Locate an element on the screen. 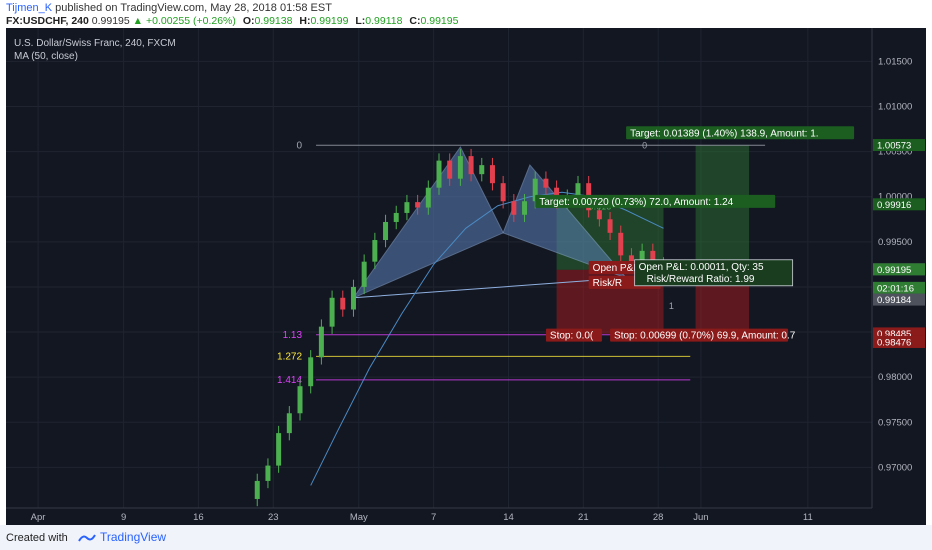 This screenshot has width=932, height=550. time-axis-bg is located at coordinates (466, 516).